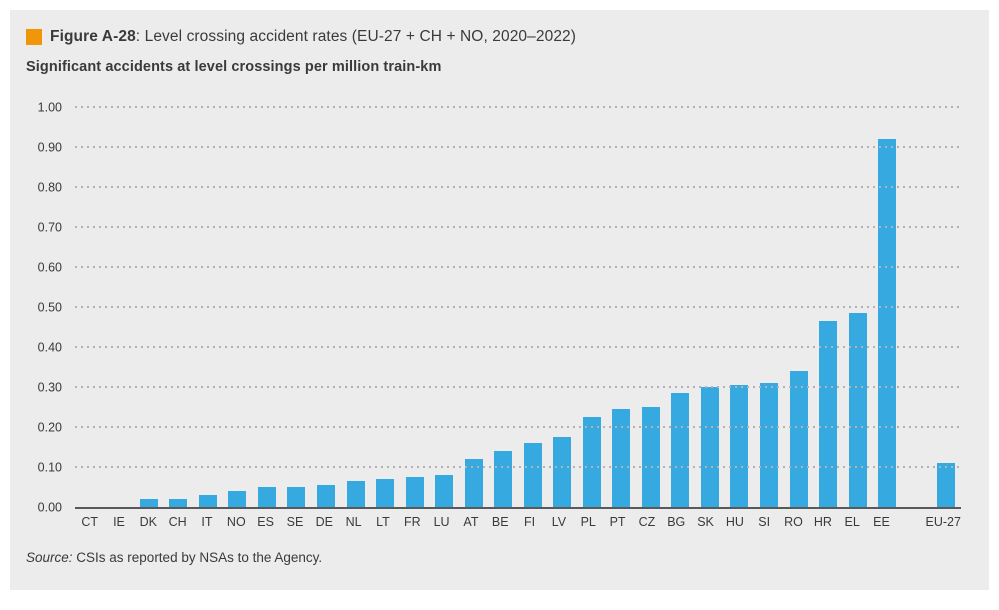  I want to click on x-tick-label: AT, so click(471, 522).